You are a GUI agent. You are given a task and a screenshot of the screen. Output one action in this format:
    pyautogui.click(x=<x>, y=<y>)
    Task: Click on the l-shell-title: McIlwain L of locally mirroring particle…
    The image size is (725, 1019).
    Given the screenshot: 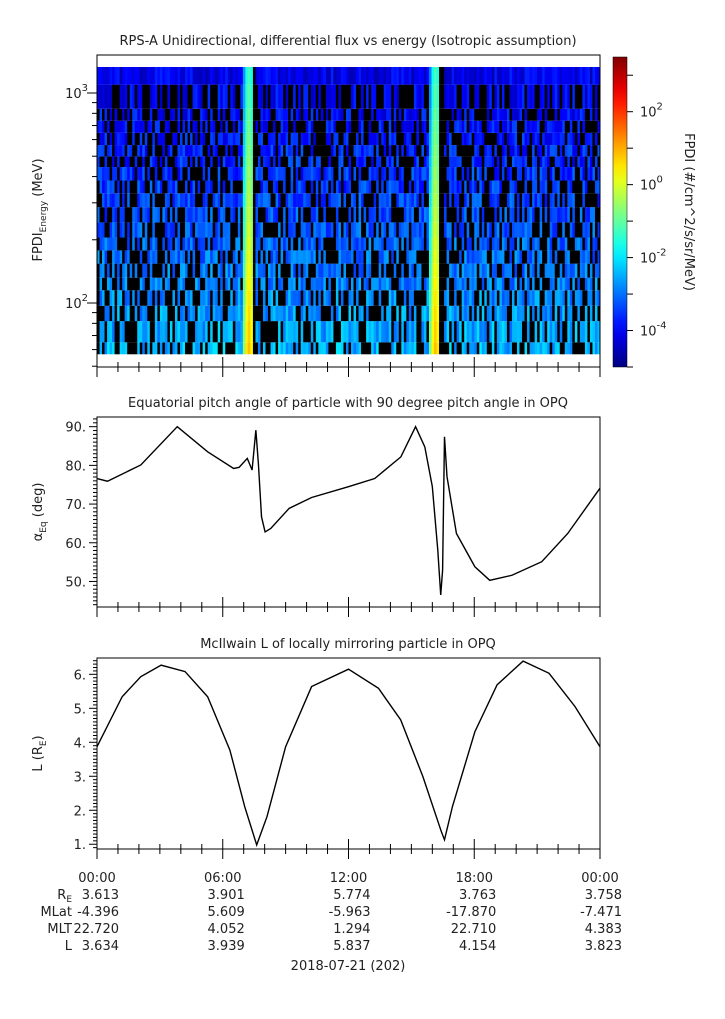 What is the action you would take?
    pyautogui.click(x=348, y=644)
    